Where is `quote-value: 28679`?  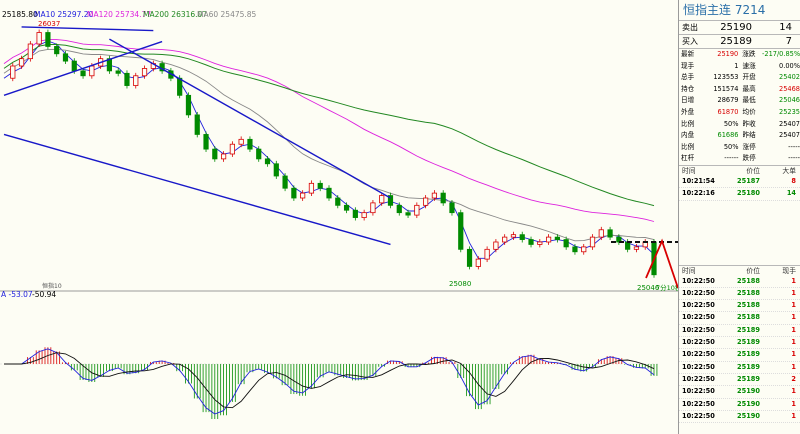 quote-value: 28679 is located at coordinates (728, 100).